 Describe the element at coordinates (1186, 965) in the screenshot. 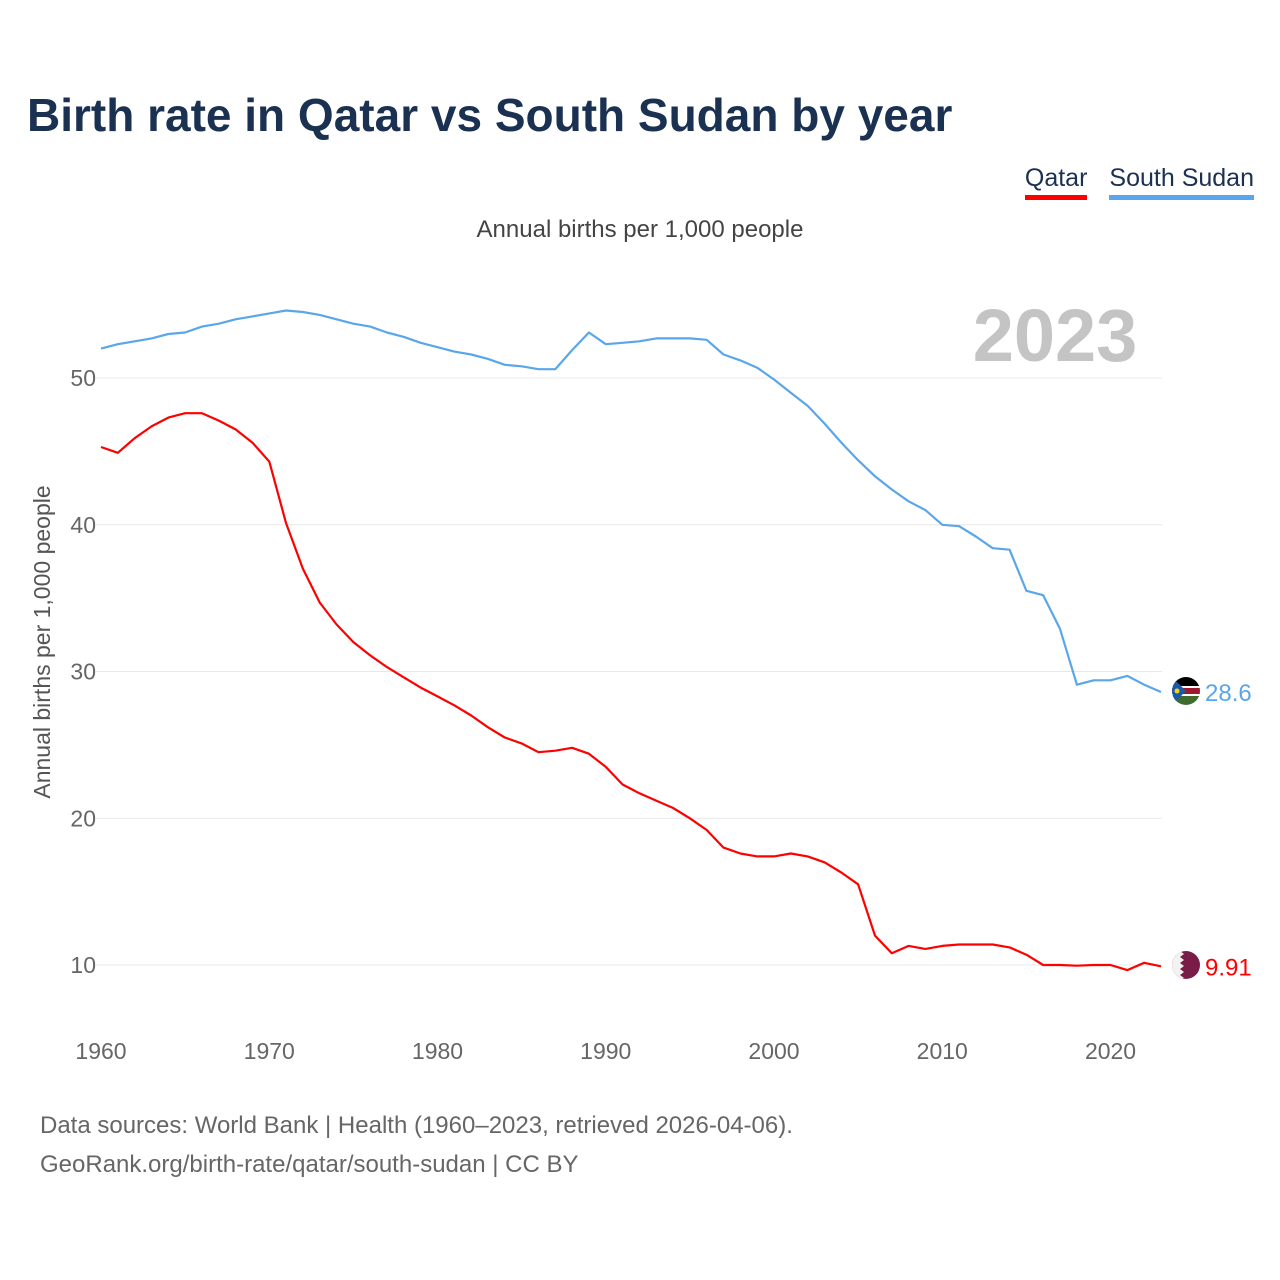

I see `flag-qatar-icon` at that location.